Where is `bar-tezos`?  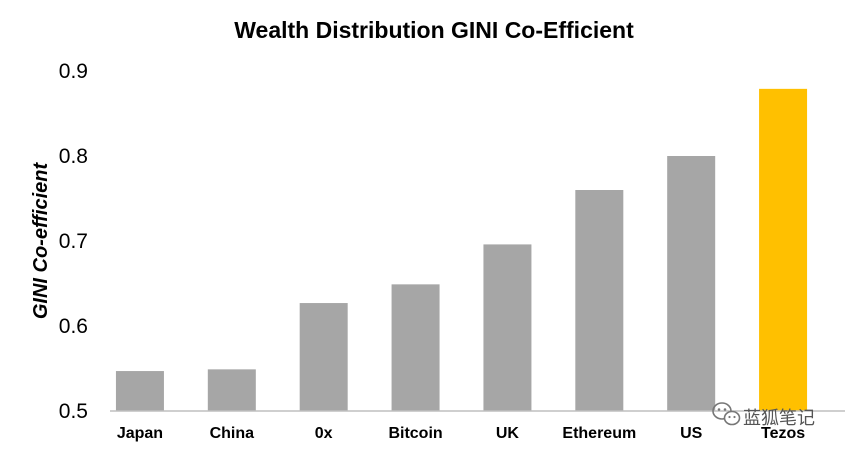 bar-tezos is located at coordinates (783, 249).